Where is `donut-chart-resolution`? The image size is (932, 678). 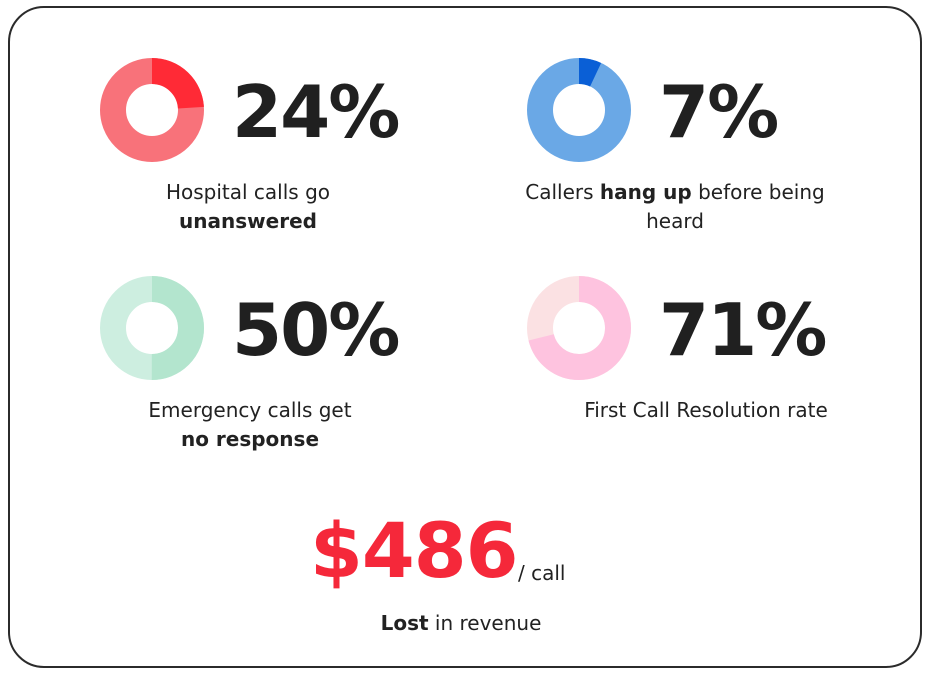
donut-chart-resolution is located at coordinates (579, 328).